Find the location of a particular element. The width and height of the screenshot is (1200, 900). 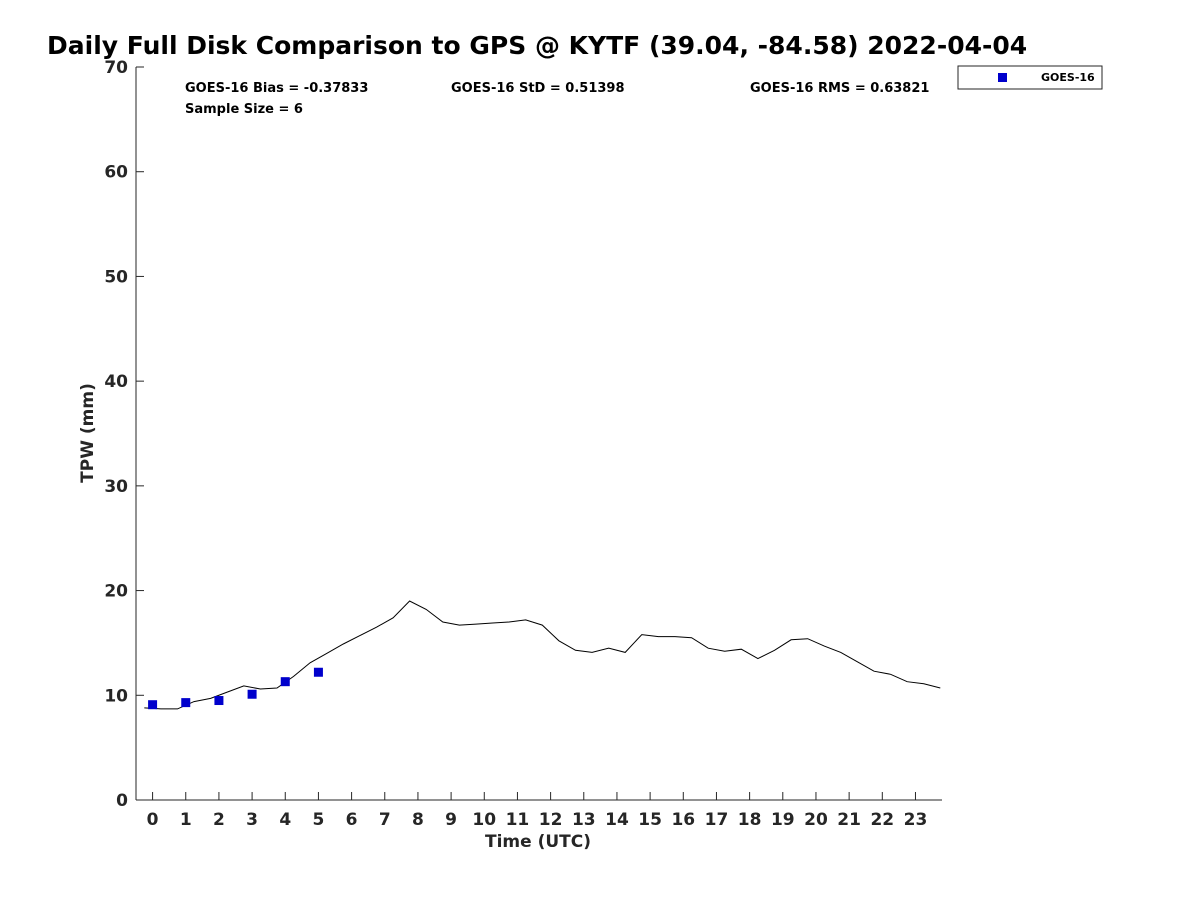

x-tick-label: 5 is located at coordinates (319, 820).